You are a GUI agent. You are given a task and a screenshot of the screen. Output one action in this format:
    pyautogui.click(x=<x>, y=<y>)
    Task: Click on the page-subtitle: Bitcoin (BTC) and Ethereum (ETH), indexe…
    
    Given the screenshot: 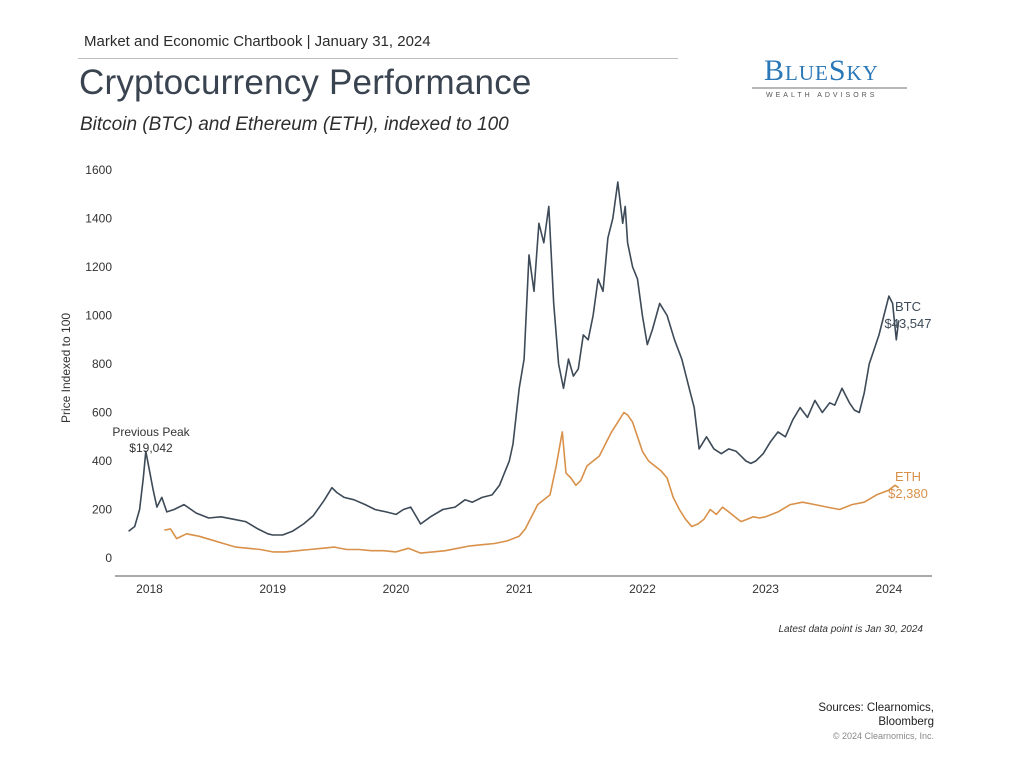 What is the action you would take?
    pyautogui.click(x=294, y=124)
    